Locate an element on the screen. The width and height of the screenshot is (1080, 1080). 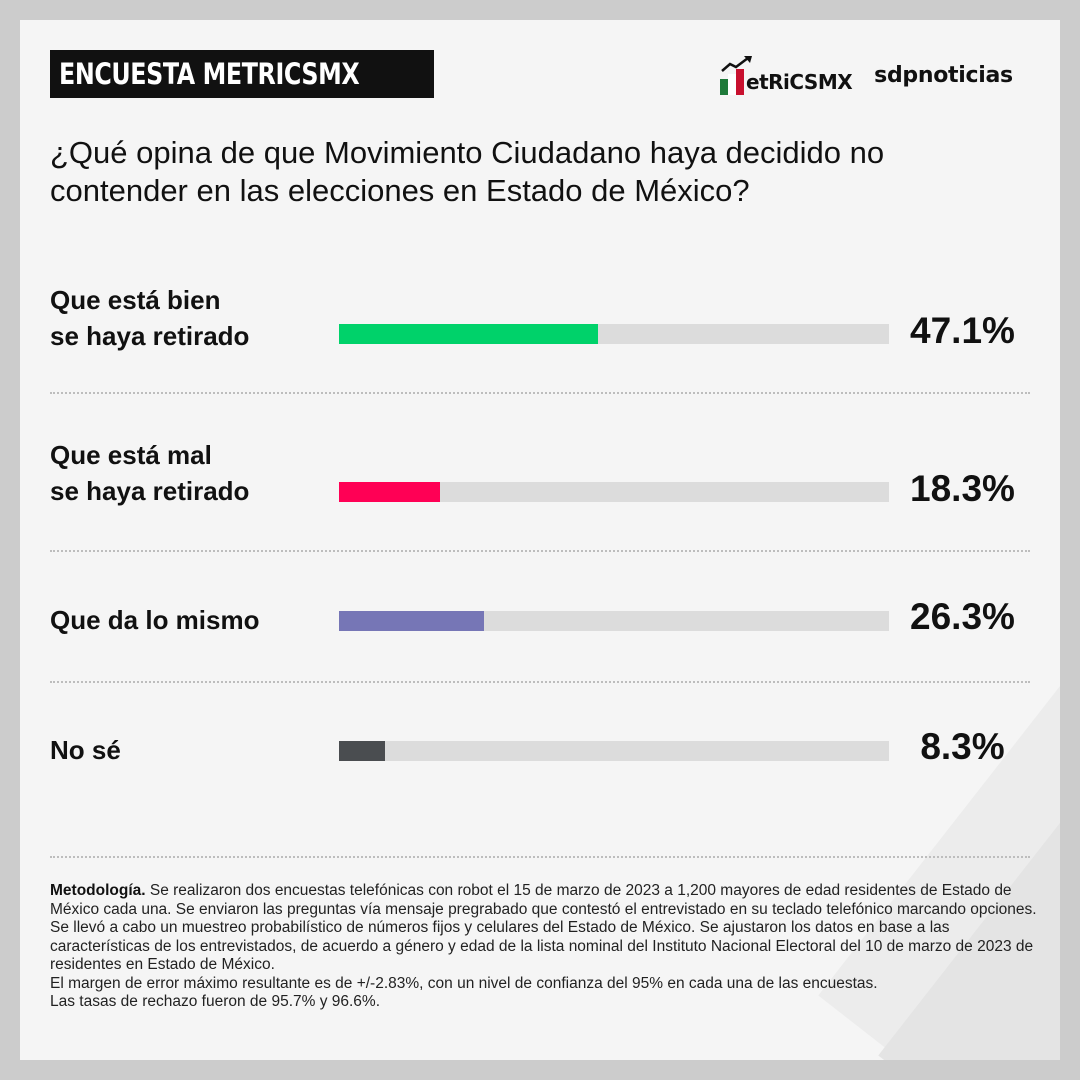
brand-logos: etRiCSMX sdpnoticias is located at coordinates (866, 75).